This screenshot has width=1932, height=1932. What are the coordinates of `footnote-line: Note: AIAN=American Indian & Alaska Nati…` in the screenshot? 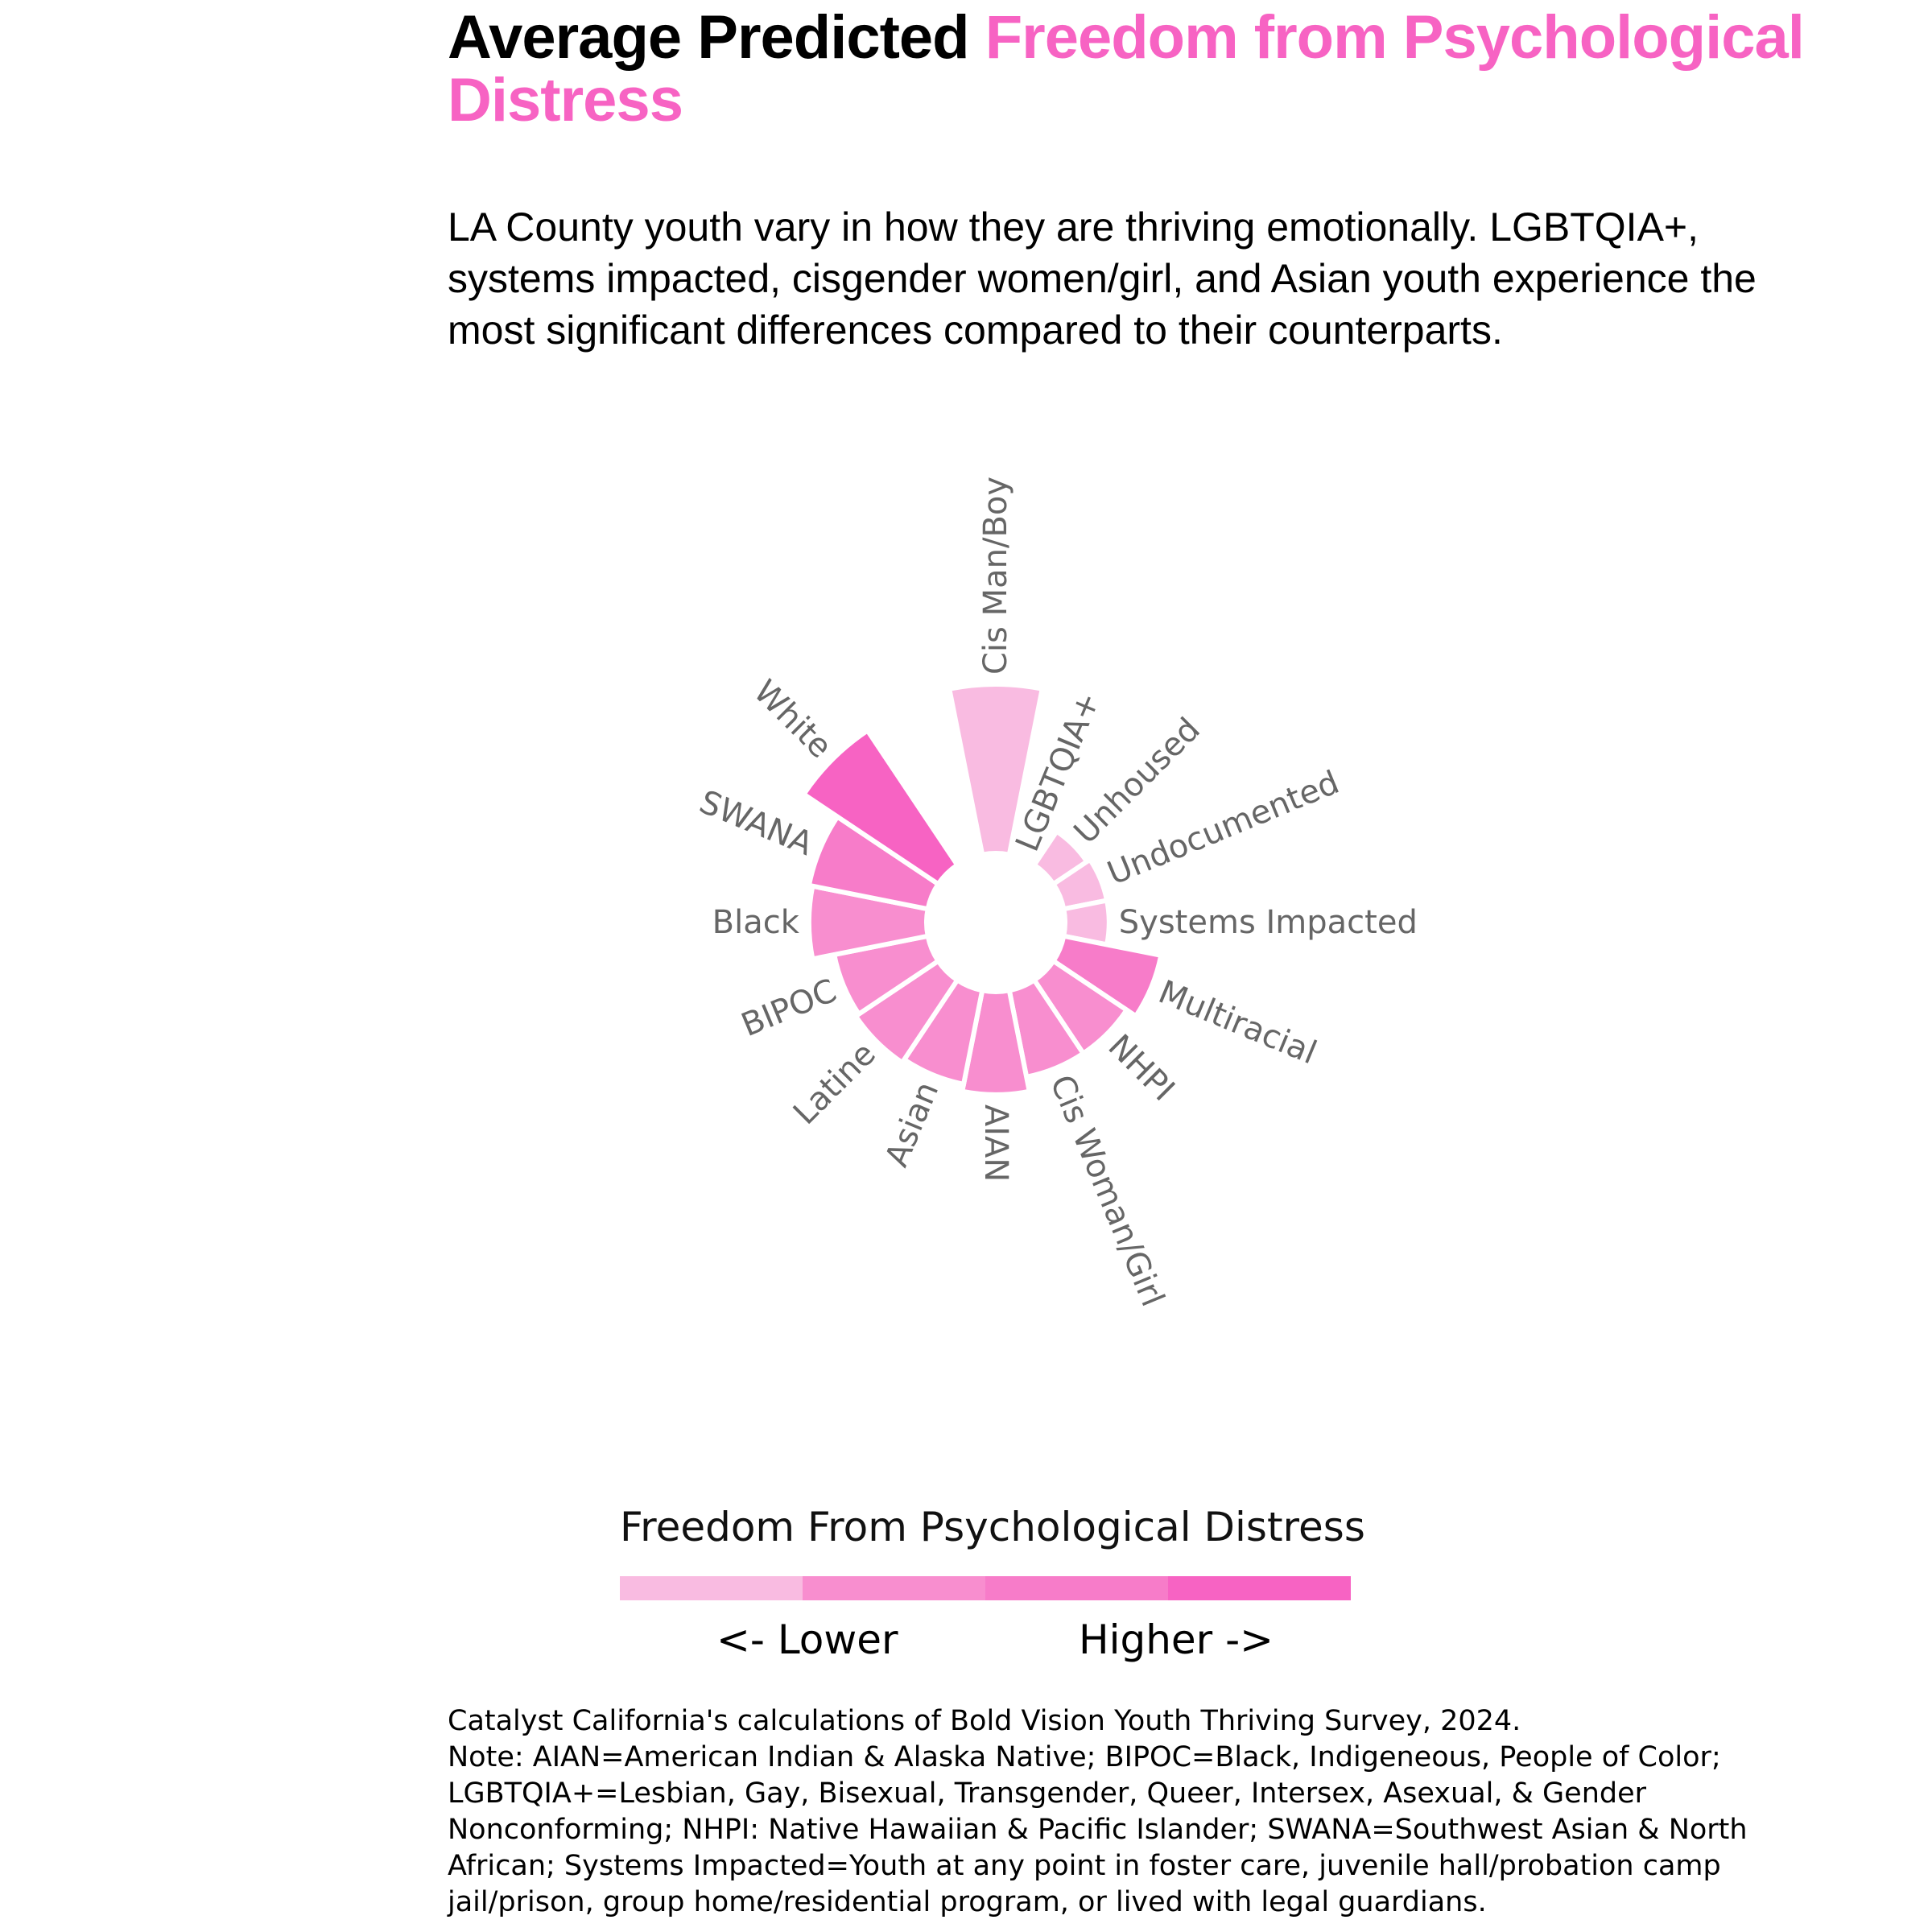 It's located at (1084, 1757).